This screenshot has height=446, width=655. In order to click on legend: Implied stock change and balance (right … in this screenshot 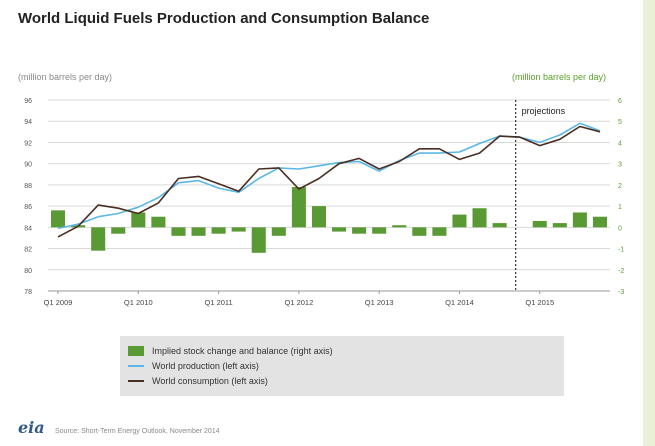, I will do `click(342, 366)`.